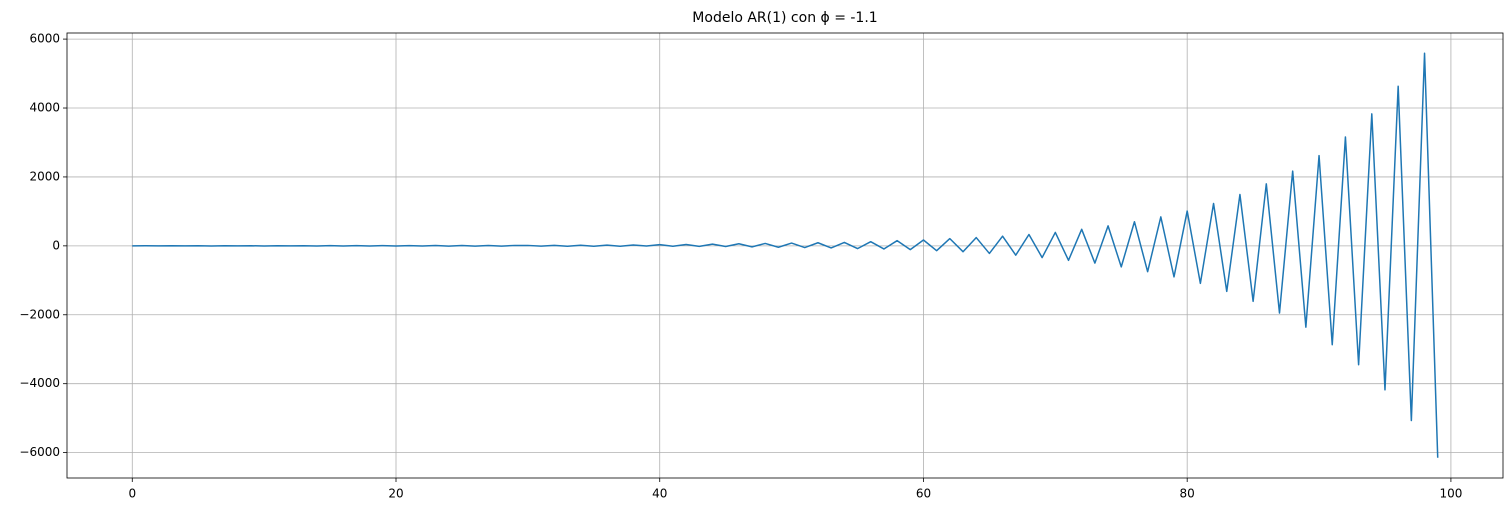  I want to click on y-tick-label: −2000, so click(39, 314).